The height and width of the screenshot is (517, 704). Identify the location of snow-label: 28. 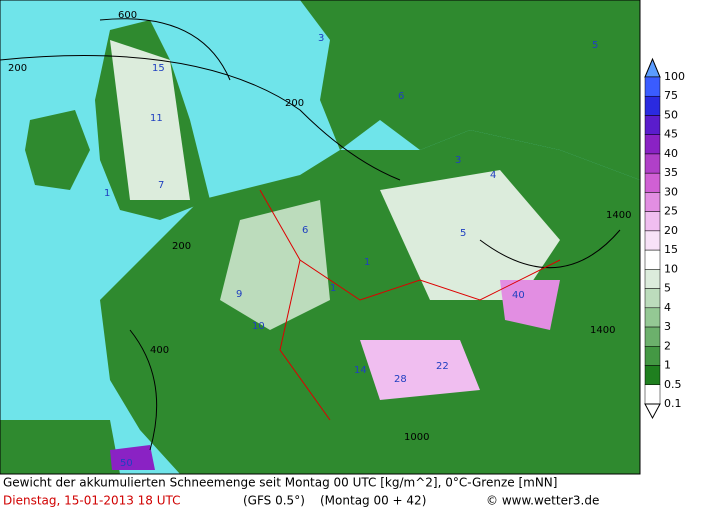
(400, 379).